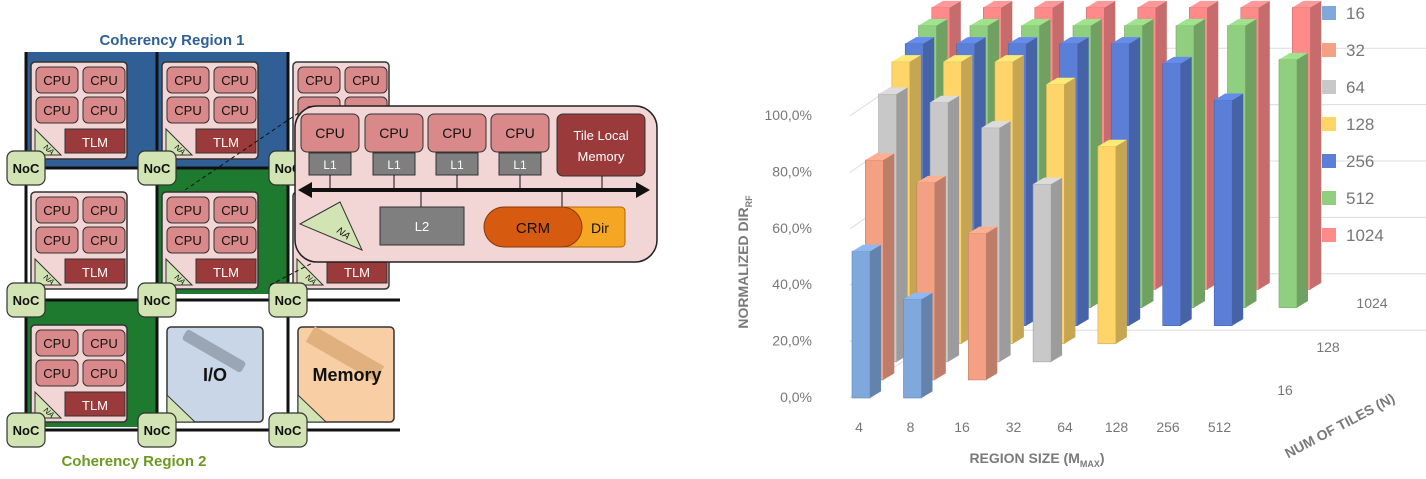 This screenshot has width=1426, height=479. I want to click on region2-label: Coherency Region 2, so click(133, 461).